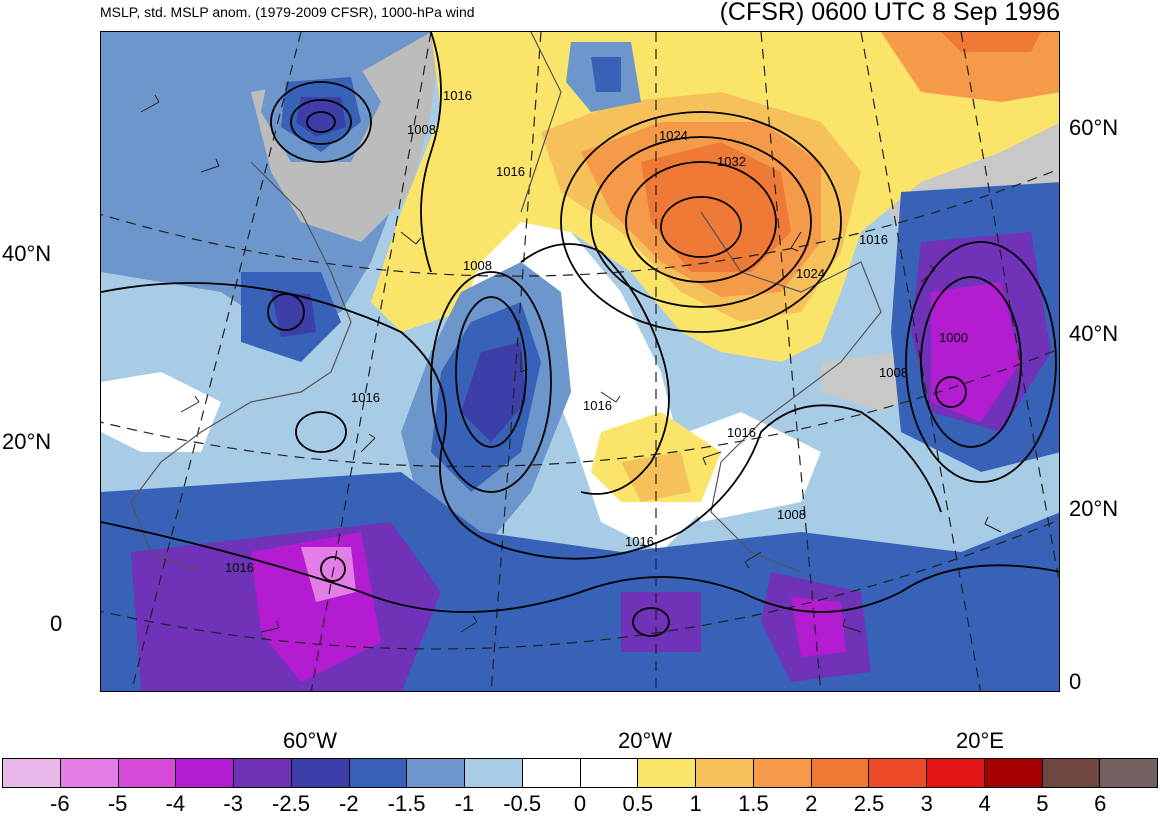 The height and width of the screenshot is (817, 1160). What do you see at coordinates (541, 122) in the screenshot?
I see `coastline-greenland` at bounding box center [541, 122].